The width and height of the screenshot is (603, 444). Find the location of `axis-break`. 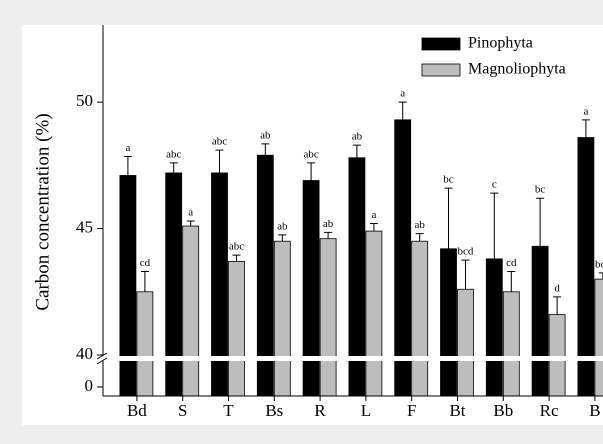

axis-break is located at coordinates (350, 358).